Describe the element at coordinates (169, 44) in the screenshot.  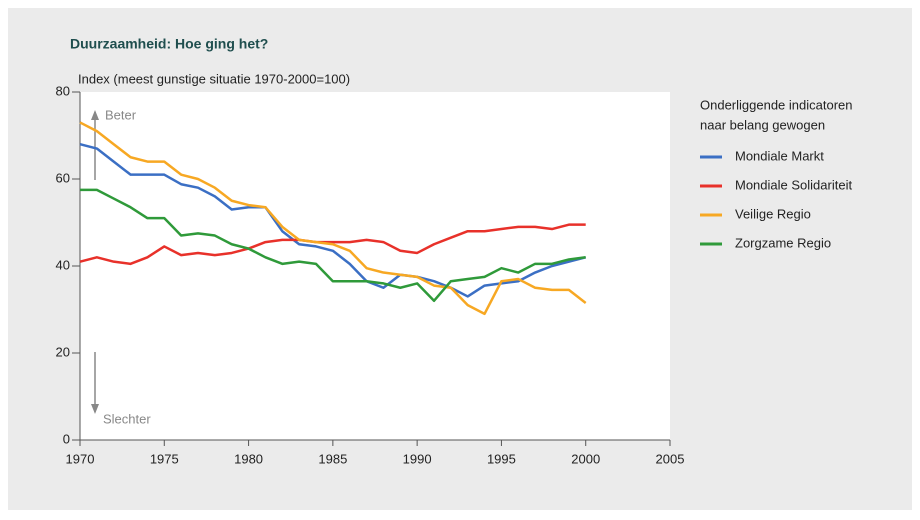
I see `chart-title: Duurzaamheid: Hoe ging het?` at that location.